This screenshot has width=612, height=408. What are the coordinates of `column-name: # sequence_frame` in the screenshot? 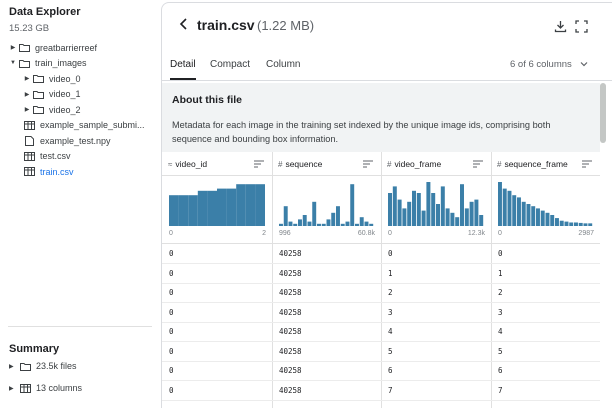 It's located at (532, 164).